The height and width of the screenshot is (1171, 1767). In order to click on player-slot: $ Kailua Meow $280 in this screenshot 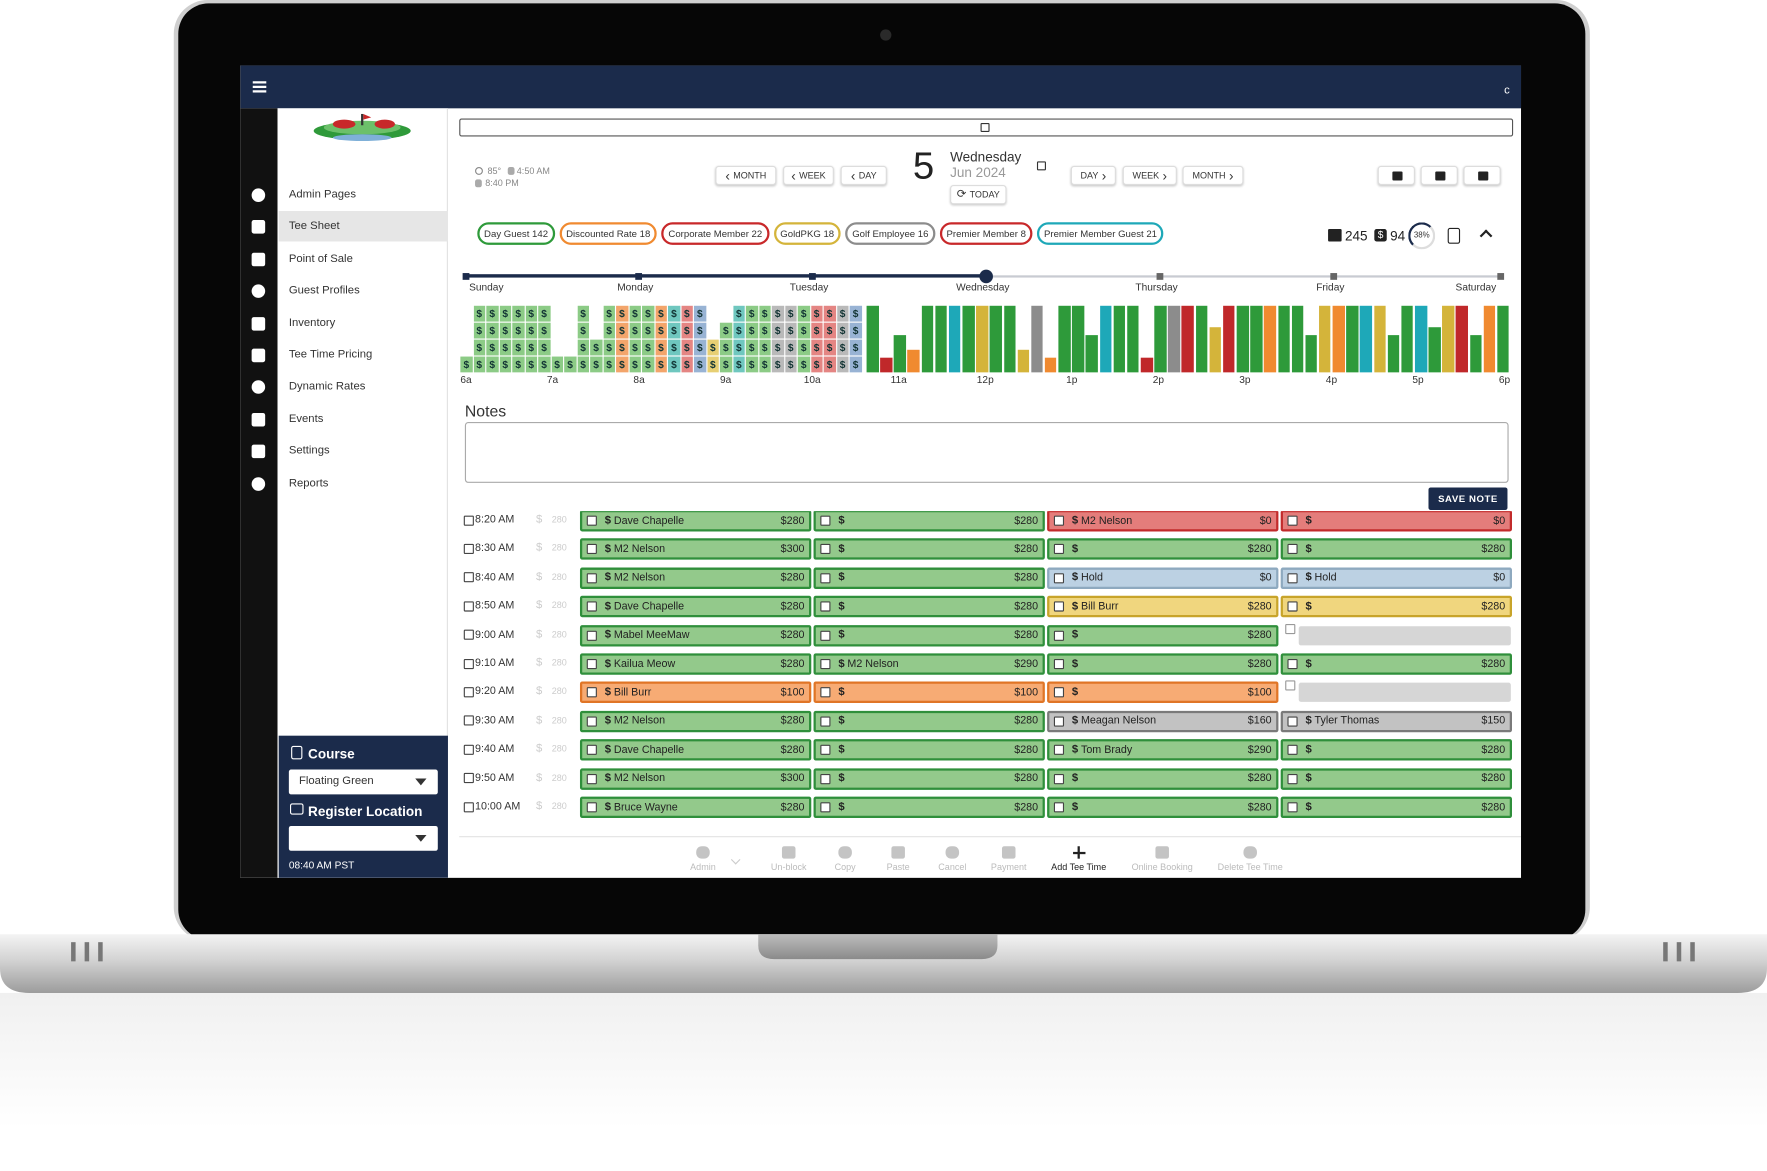, I will do `click(695, 664)`.